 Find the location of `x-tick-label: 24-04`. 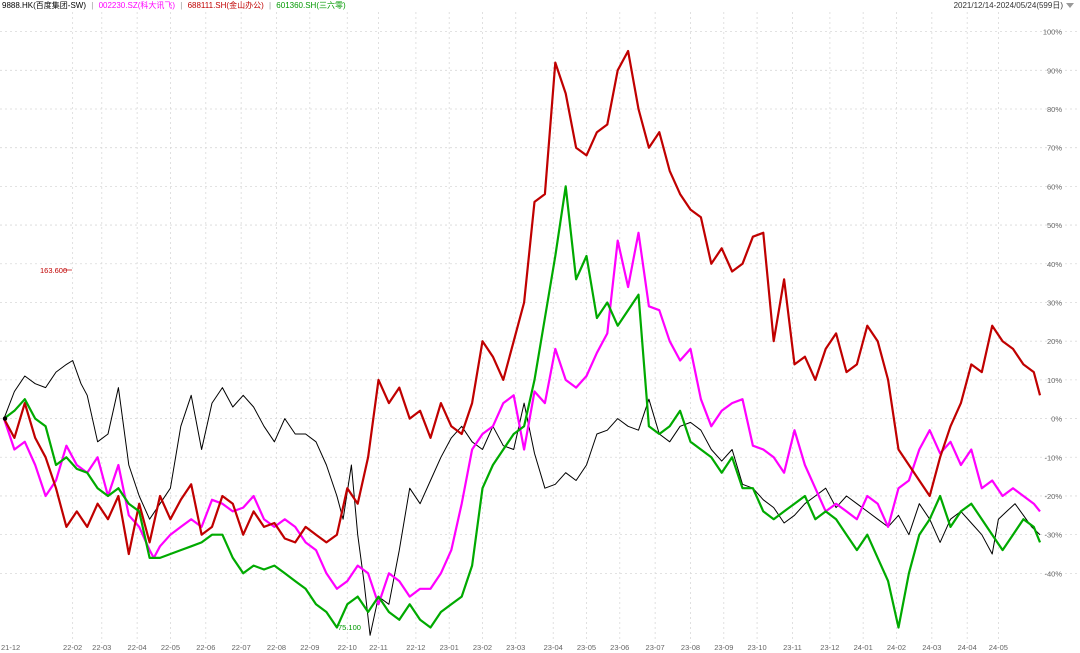

x-tick-label: 24-04 is located at coordinates (967, 647).